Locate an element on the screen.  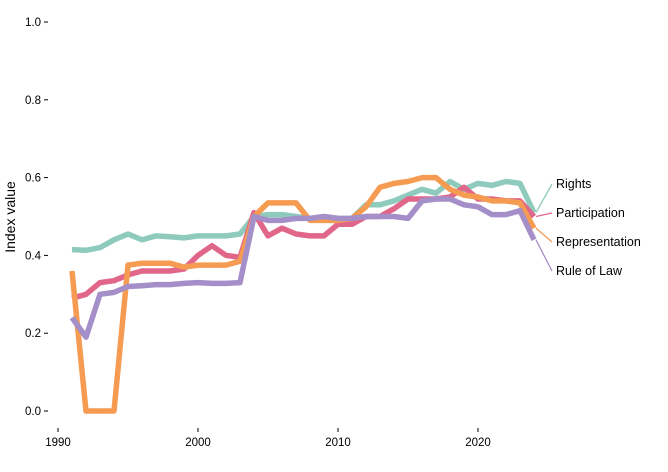
y-tick-label: 0.8 is located at coordinates (33, 101).